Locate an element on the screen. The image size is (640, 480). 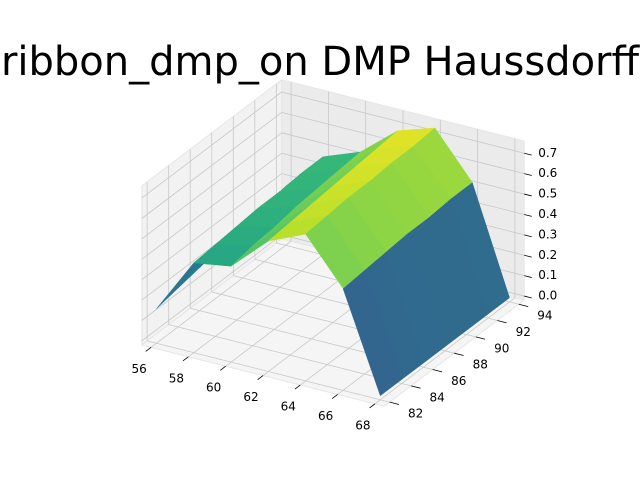
z-tick-label: 0.2 is located at coordinates (547, 255).